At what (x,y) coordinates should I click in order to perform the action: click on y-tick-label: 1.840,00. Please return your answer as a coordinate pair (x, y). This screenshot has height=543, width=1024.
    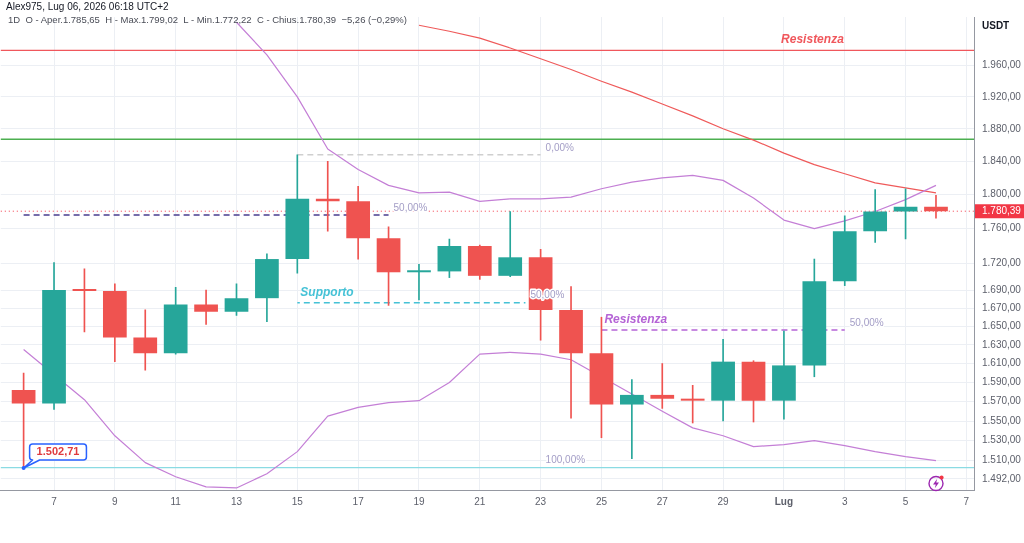
    Looking at the image, I should click on (1002, 161).